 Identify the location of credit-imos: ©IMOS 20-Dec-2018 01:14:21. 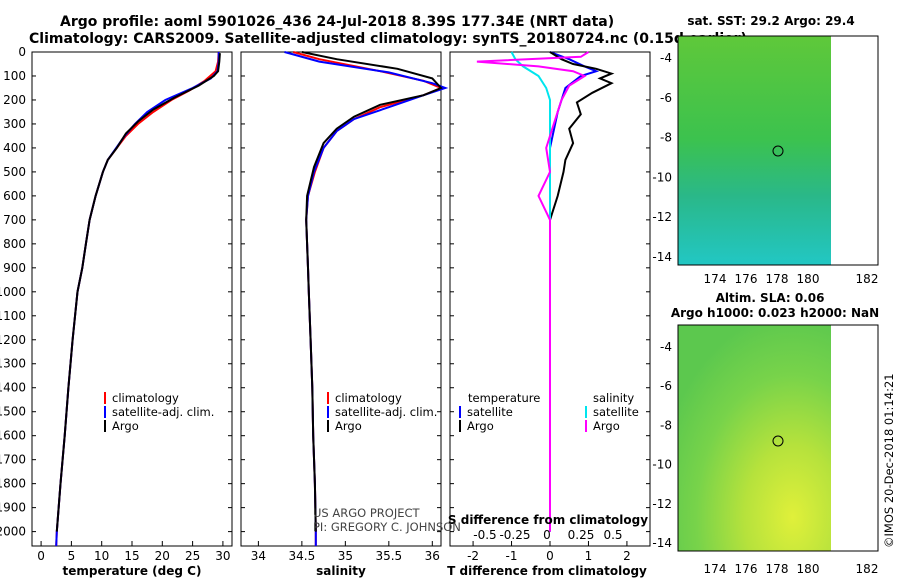
(889, 460).